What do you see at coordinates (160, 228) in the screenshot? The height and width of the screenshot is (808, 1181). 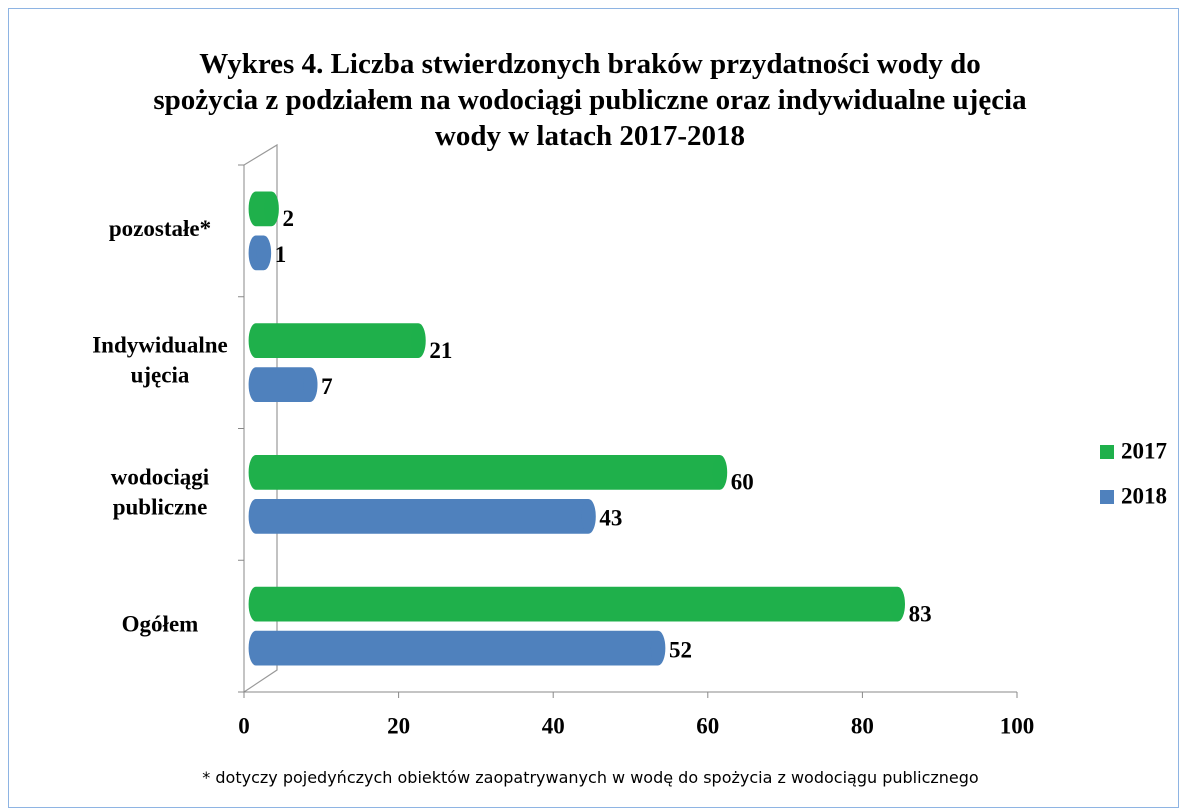 I see `y-tick-label: pozostałe*` at bounding box center [160, 228].